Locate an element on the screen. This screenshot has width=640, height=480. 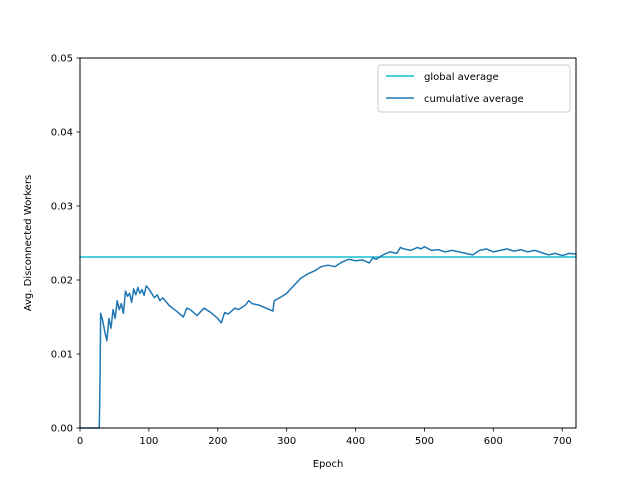
x-tick-label: 100 is located at coordinates (148, 441).